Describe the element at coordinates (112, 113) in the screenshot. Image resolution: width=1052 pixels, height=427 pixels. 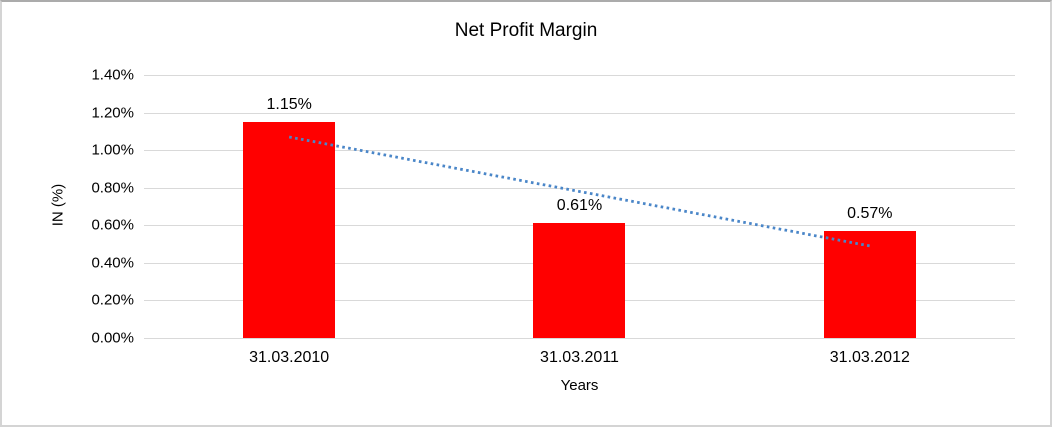
I see `y-axis-tick-label: 1.20%` at that location.